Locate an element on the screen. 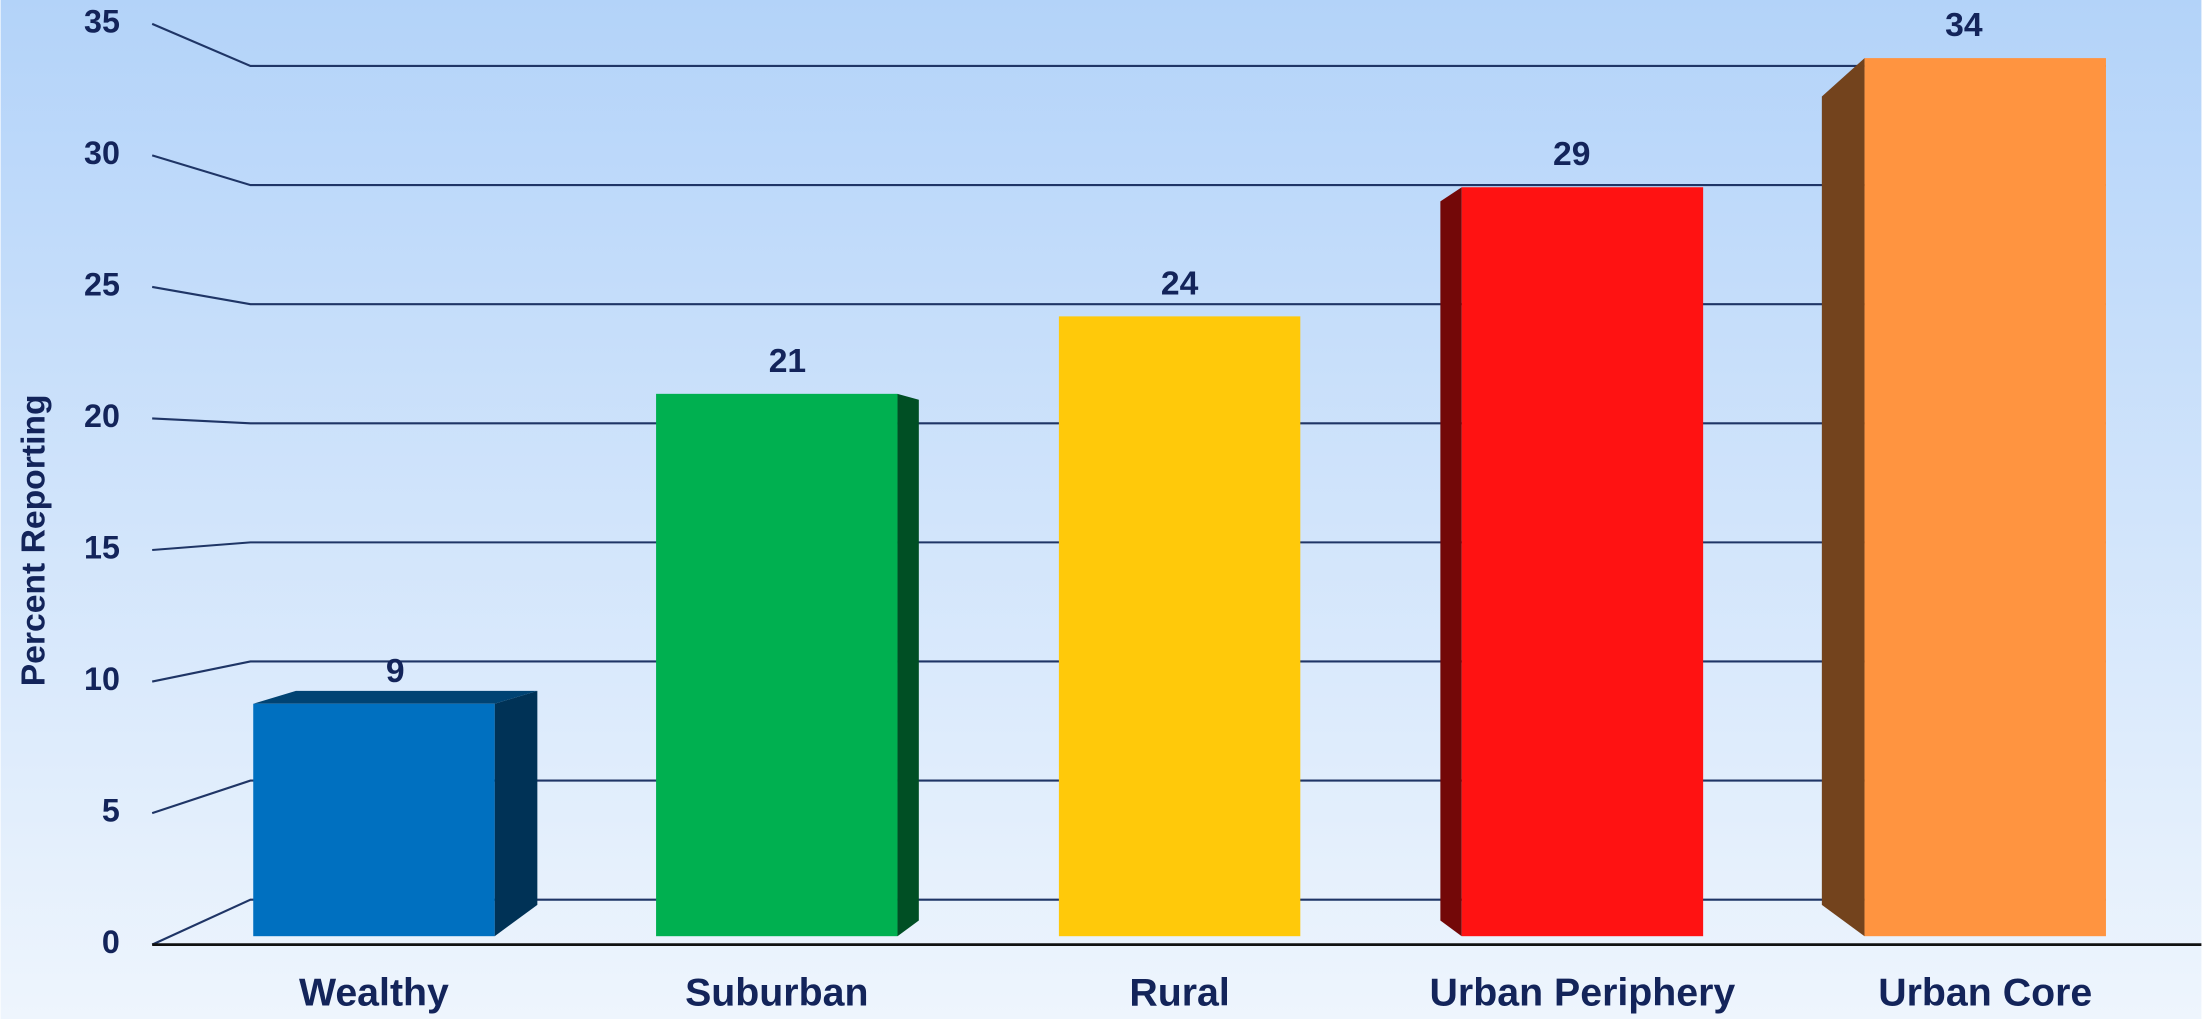 Image resolution: width=2202 pixels, height=1019 pixels. data-label: 9 is located at coordinates (395, 671).